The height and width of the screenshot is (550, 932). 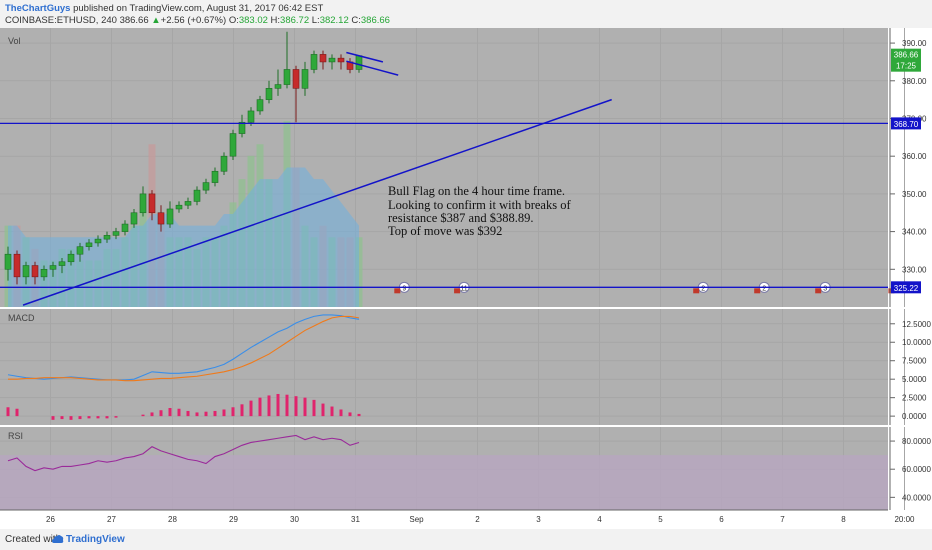 I want to click on price-tick-label: 390.00, so click(x=914, y=43).